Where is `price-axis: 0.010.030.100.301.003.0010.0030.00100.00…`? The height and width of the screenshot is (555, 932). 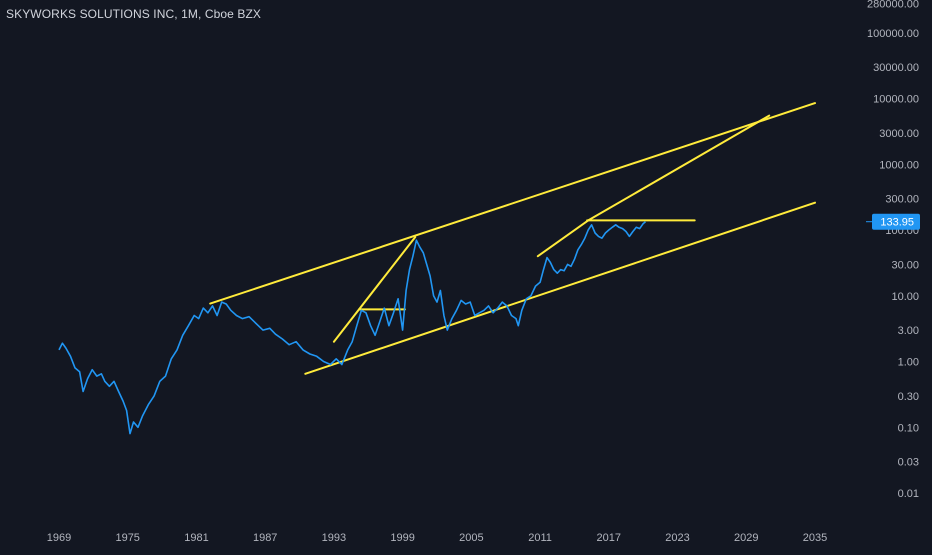
price-axis: 0.010.030.100.301.003.0010.0030.00100.00… is located at coordinates (899, 261).